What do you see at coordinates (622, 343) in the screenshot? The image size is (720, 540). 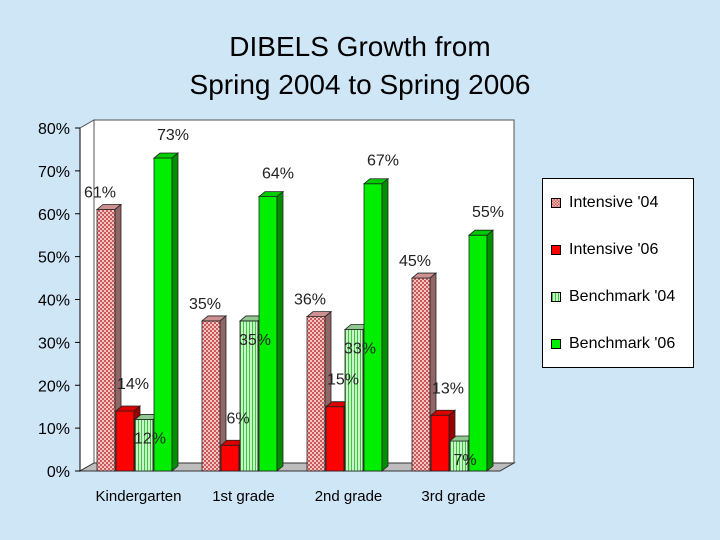 I see `legend-label: Benchmark '06` at bounding box center [622, 343].